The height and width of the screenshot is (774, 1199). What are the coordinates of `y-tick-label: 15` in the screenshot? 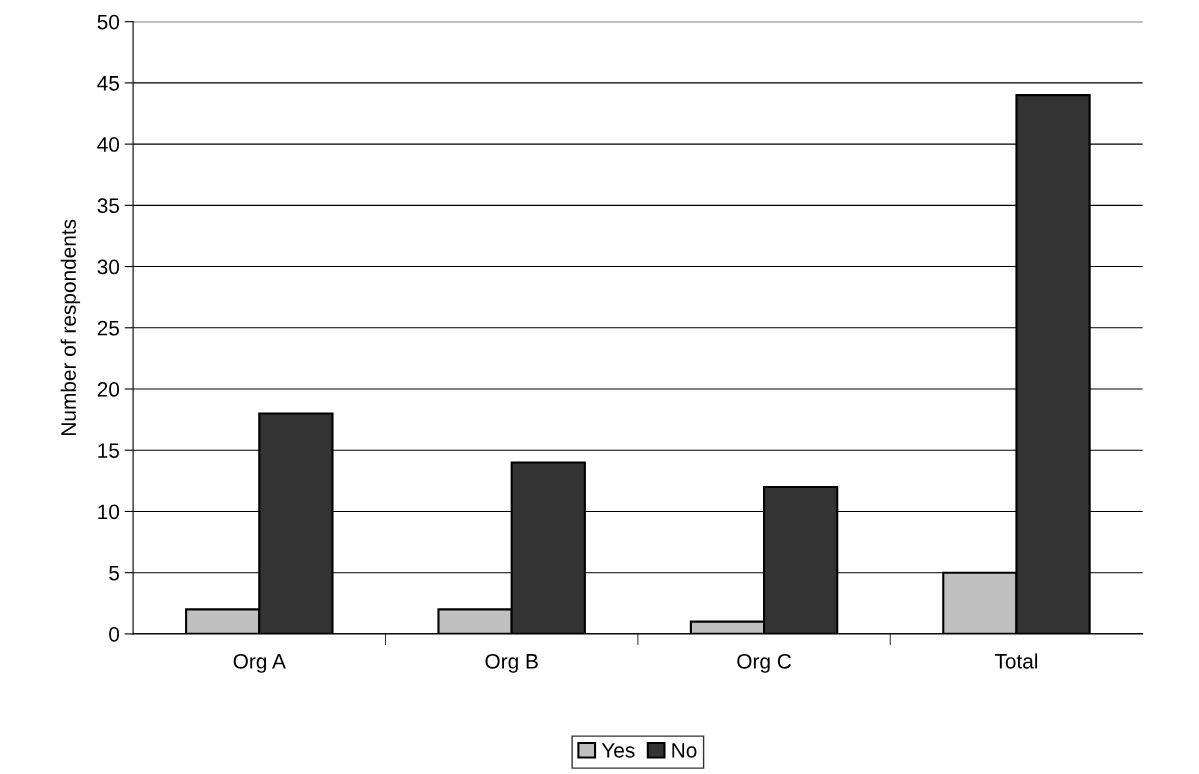 It's located at (109, 450).